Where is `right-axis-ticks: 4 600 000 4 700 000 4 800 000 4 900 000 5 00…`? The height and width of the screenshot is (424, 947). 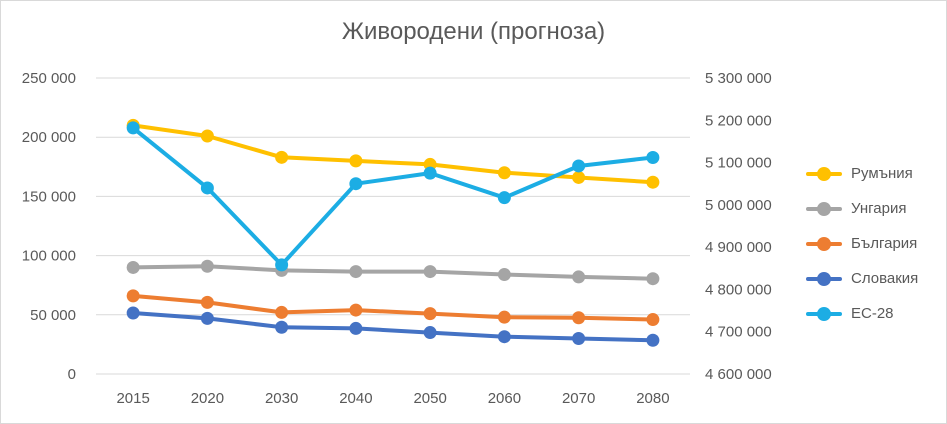 right-axis-ticks: 4 600 000 4 700 000 4 800 000 4 900 000 5 00… is located at coordinates (738, 226).